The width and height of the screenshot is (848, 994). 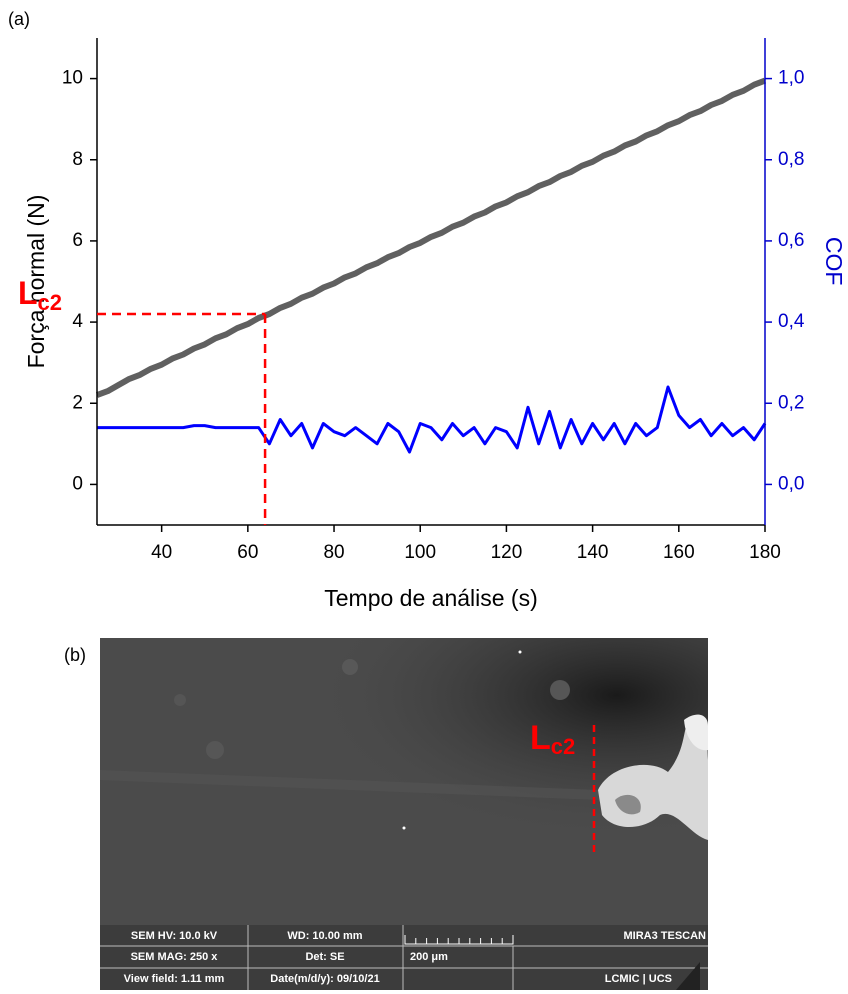 What do you see at coordinates (664, 936) in the screenshot?
I see `info-text: MIRA3 TESCAN` at bounding box center [664, 936].